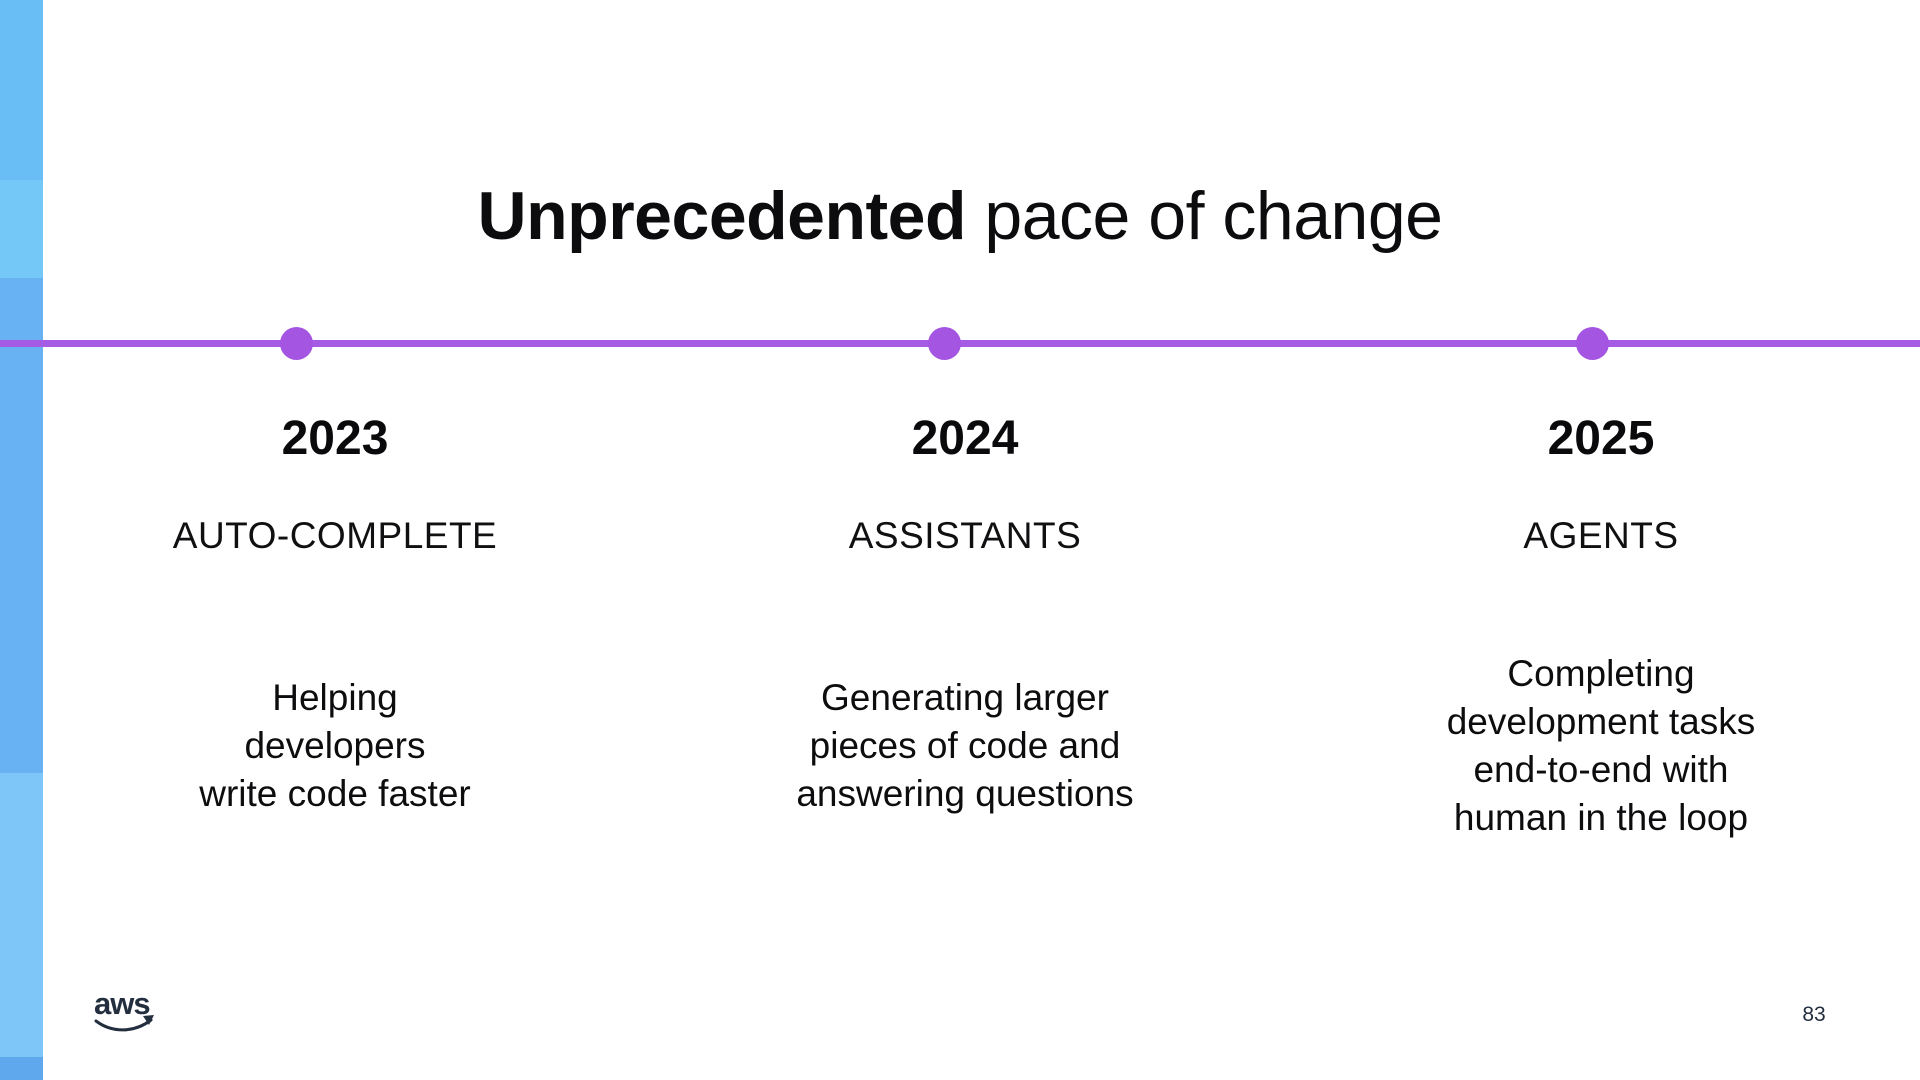 The image size is (1920, 1080). What do you see at coordinates (1814, 1014) in the screenshot?
I see `page-number: 83` at bounding box center [1814, 1014].